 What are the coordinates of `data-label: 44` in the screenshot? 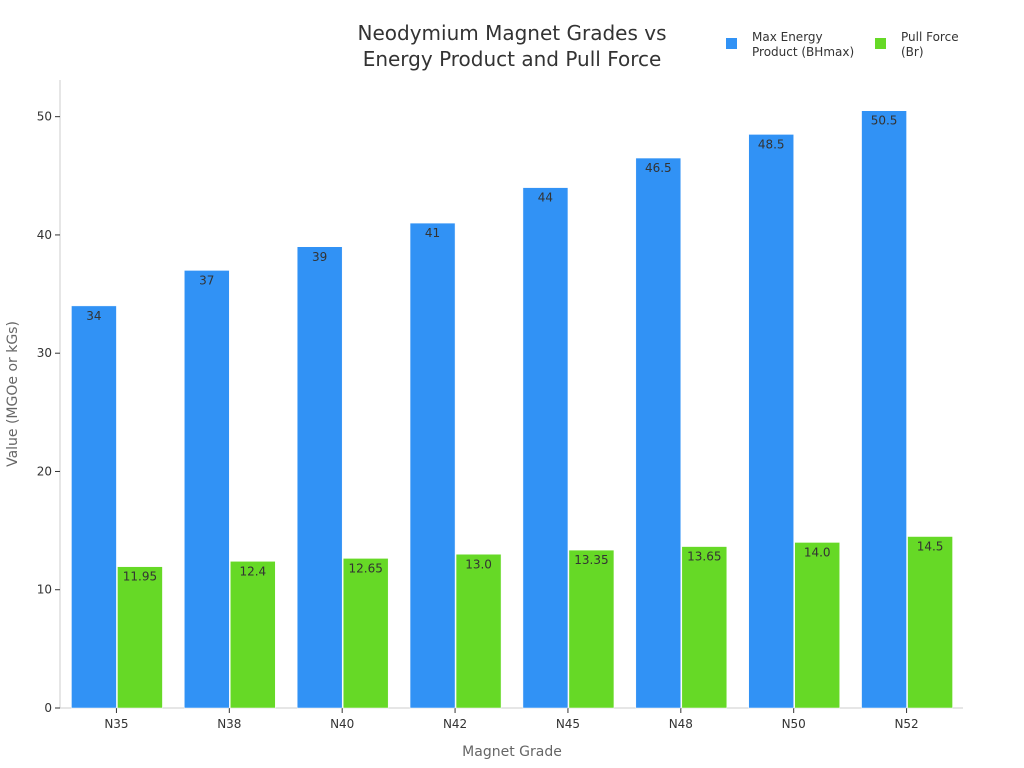 It's located at (545, 198).